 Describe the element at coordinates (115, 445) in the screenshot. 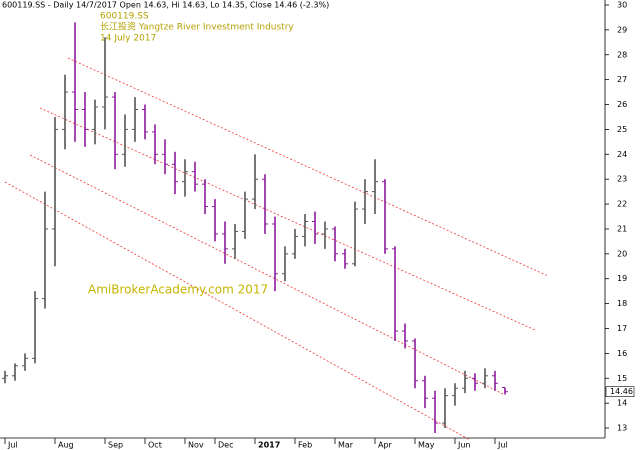

I see `x-tick-label: Sep` at that location.